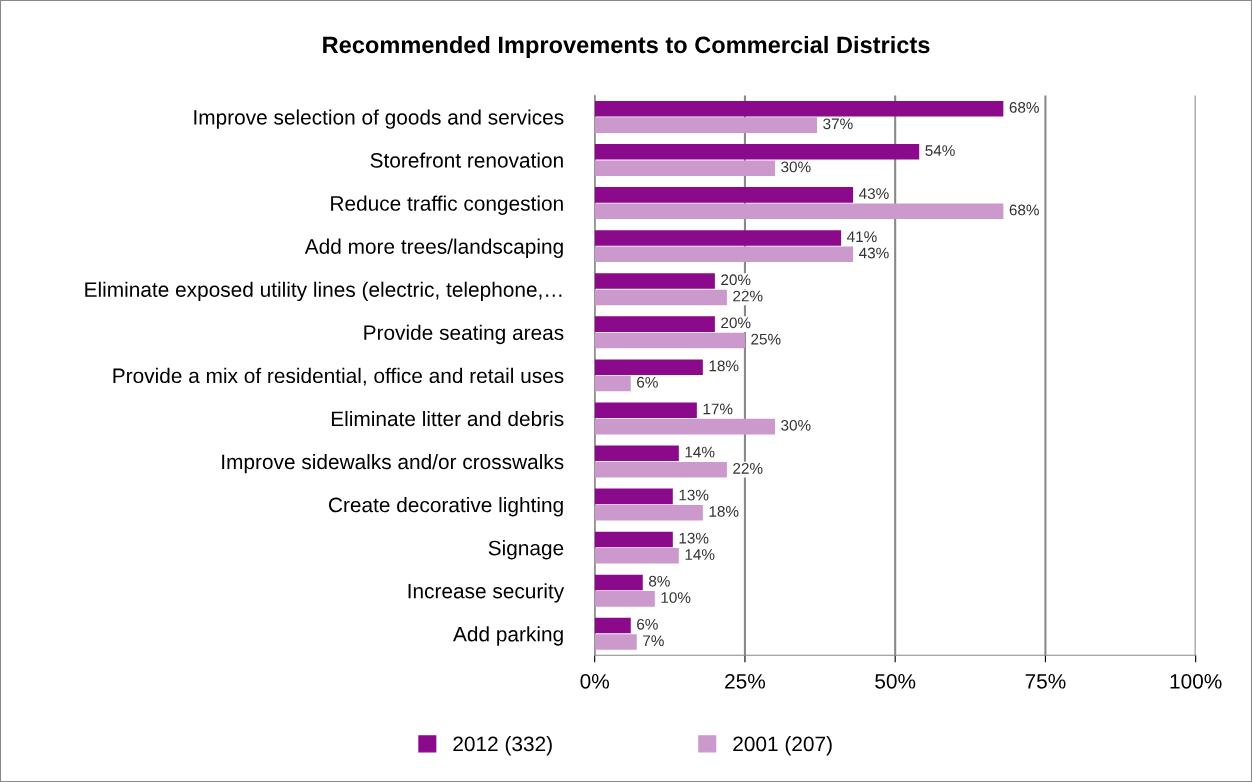 This screenshot has height=782, width=1252. What do you see at coordinates (1196, 681) in the screenshot?
I see `x-tick-label: 100%` at bounding box center [1196, 681].